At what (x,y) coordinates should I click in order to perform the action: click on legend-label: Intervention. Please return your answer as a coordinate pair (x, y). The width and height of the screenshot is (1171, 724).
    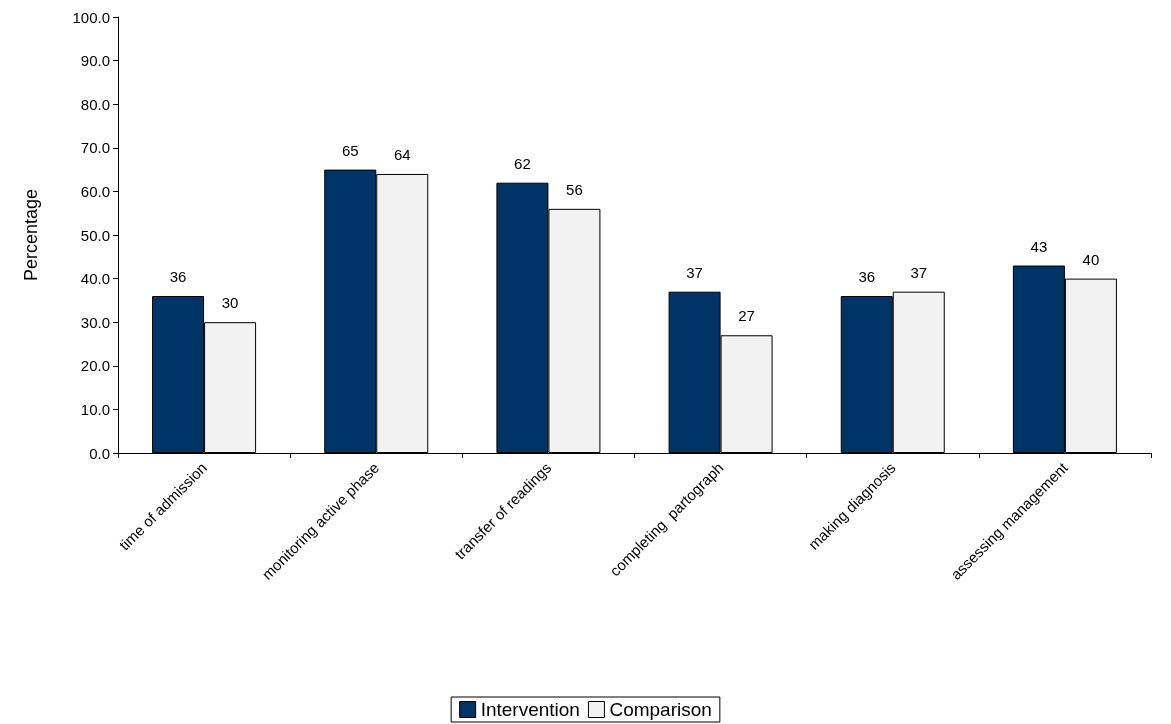
    Looking at the image, I should click on (530, 709).